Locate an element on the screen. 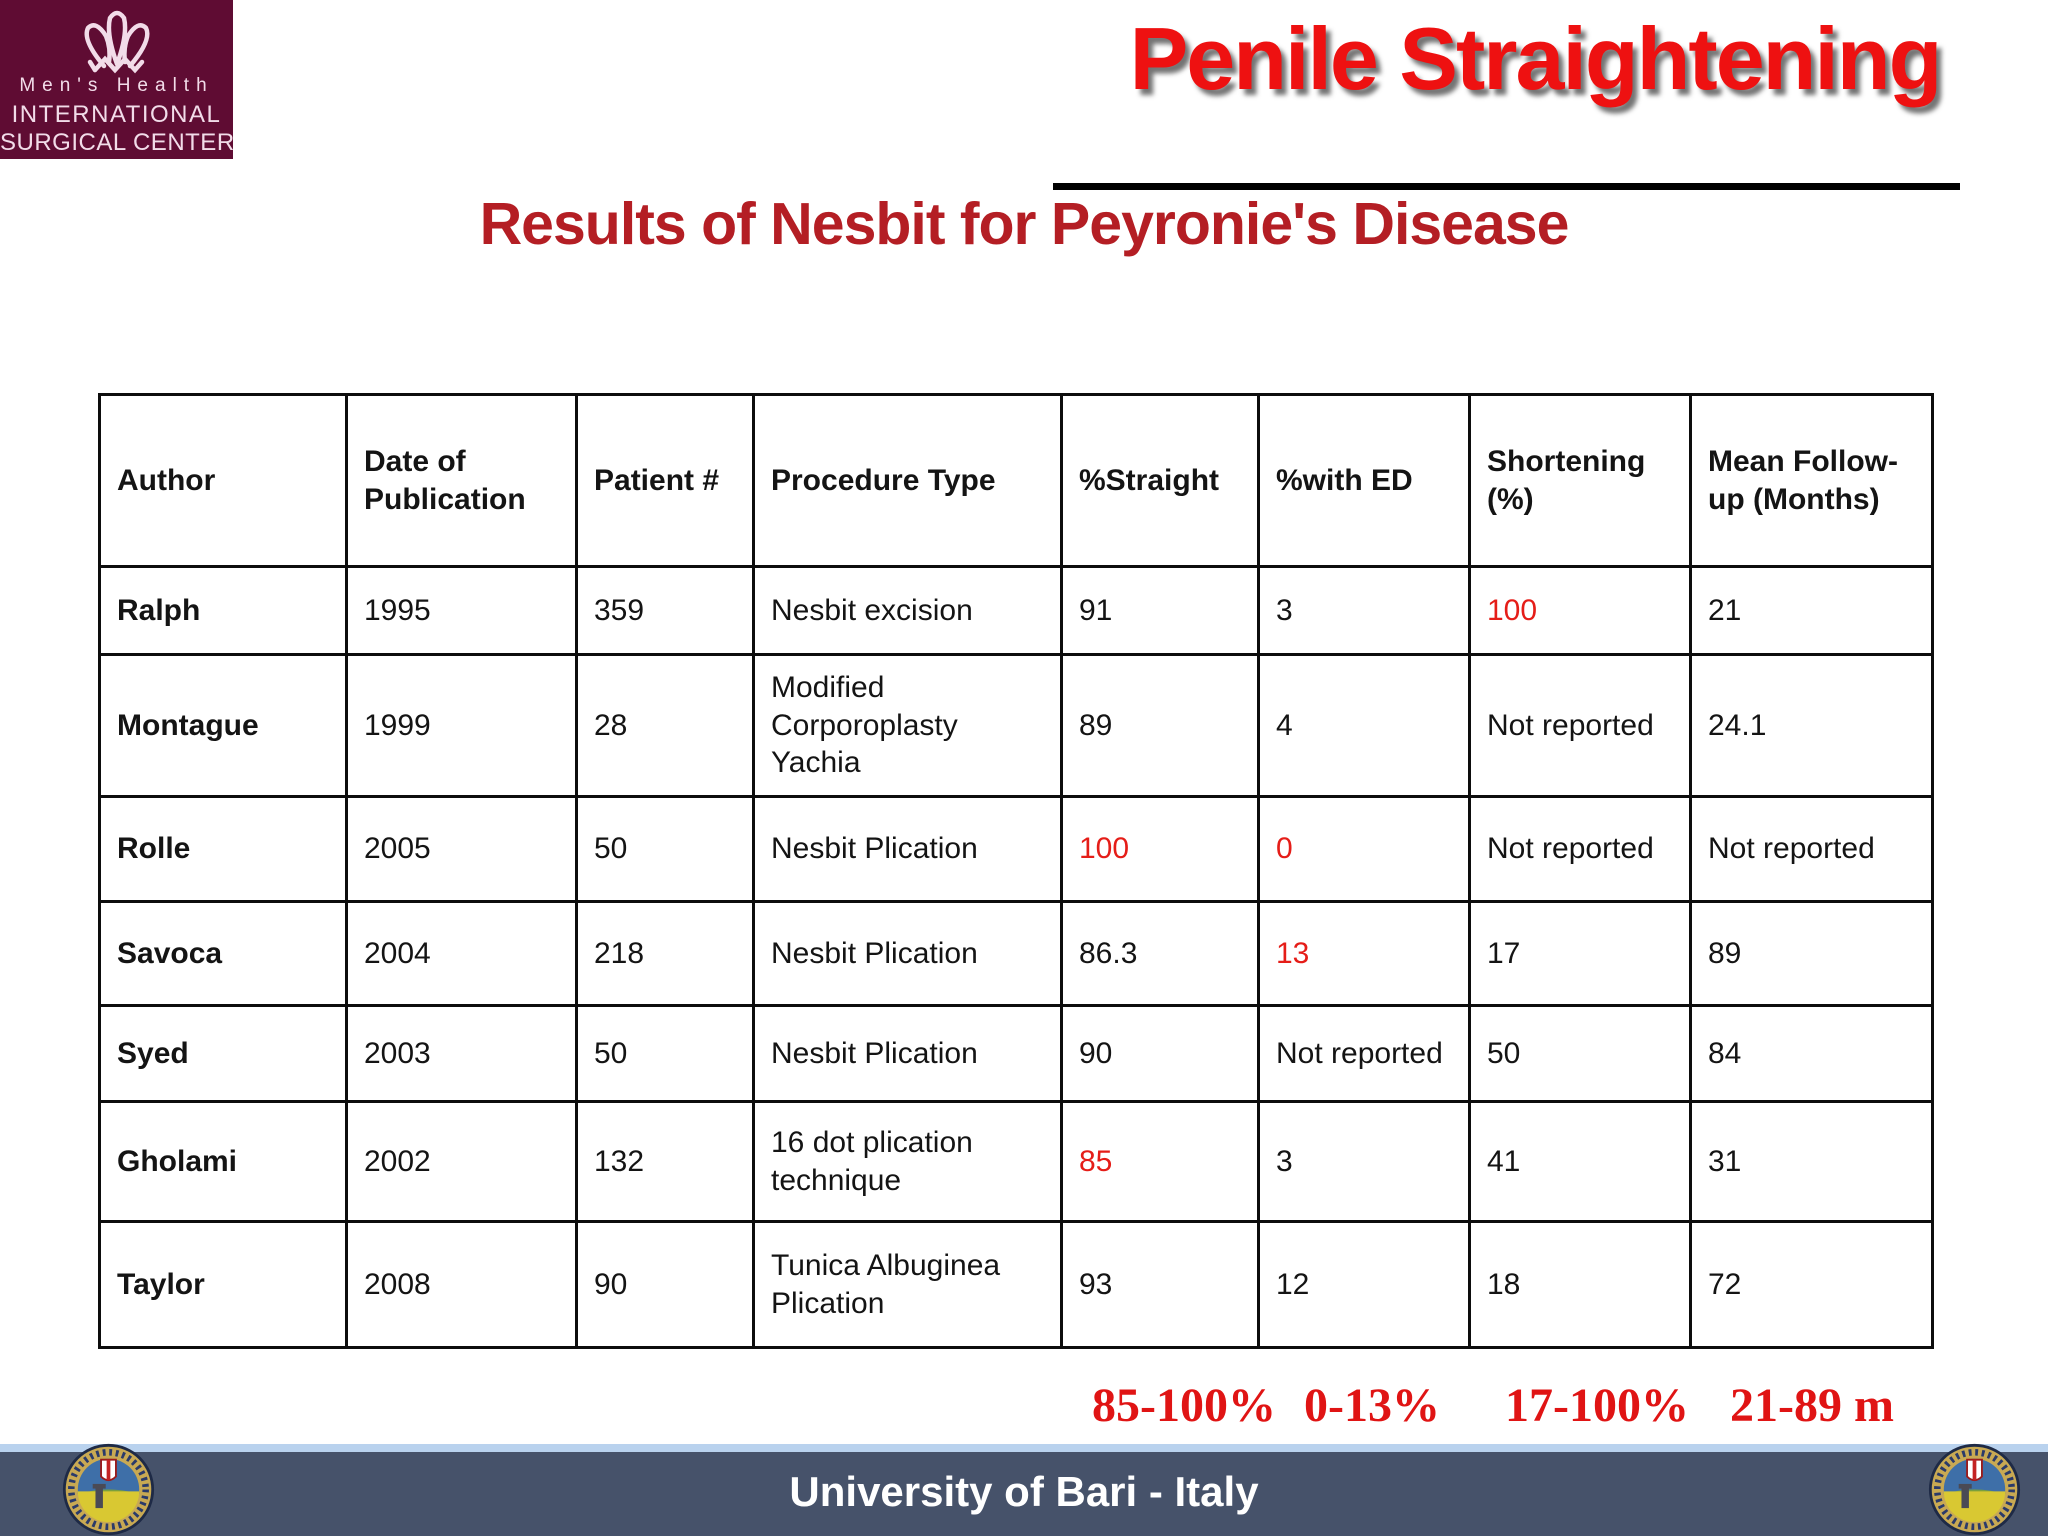  col-header-author: Author is located at coordinates (223, 480).